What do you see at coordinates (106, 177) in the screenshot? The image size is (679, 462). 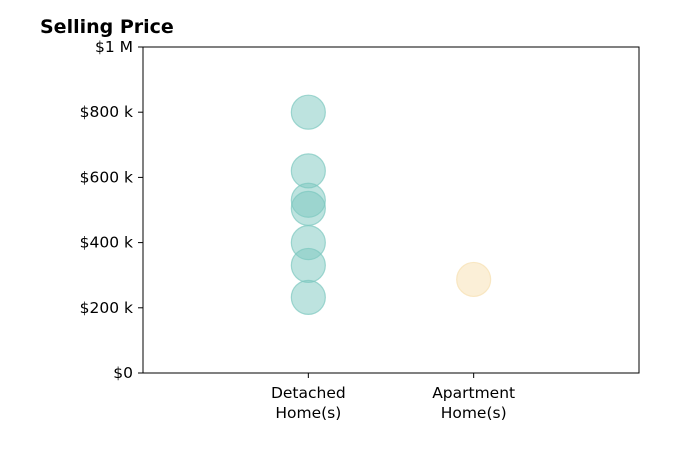 I see `y-tick-label: $600 k` at bounding box center [106, 177].